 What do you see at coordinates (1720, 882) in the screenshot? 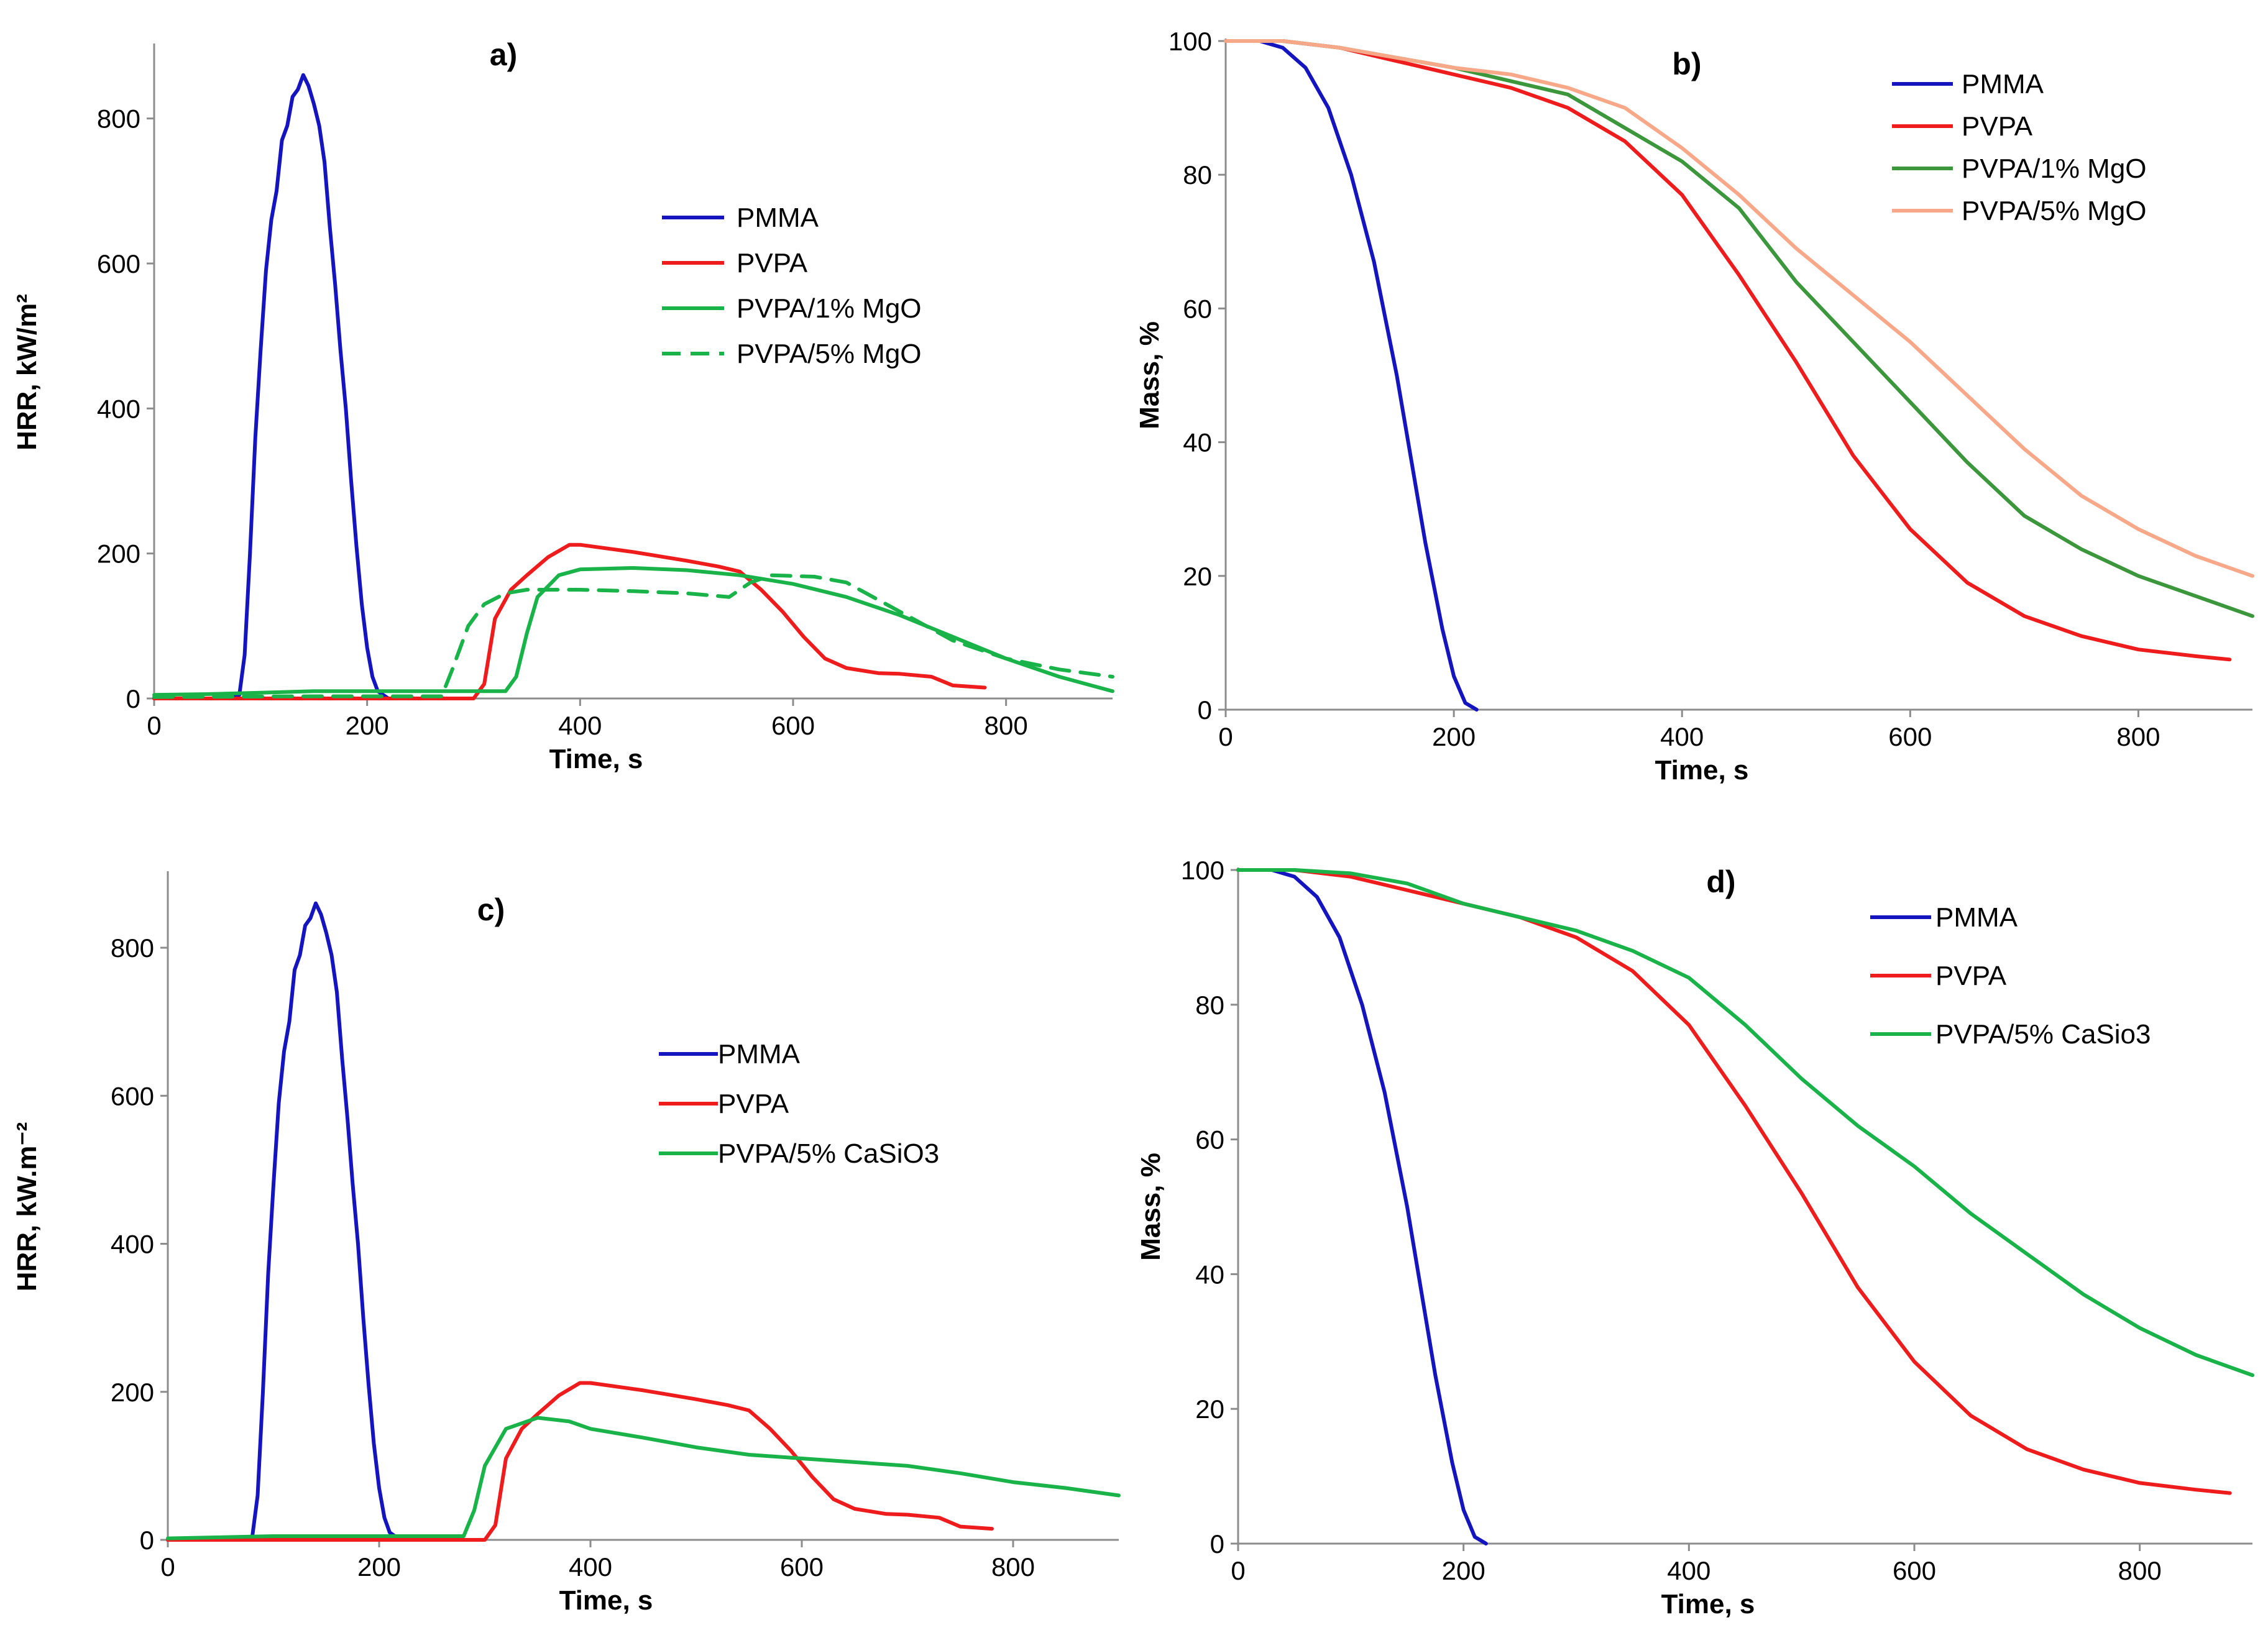
I see `panel-title: d)` at bounding box center [1720, 882].